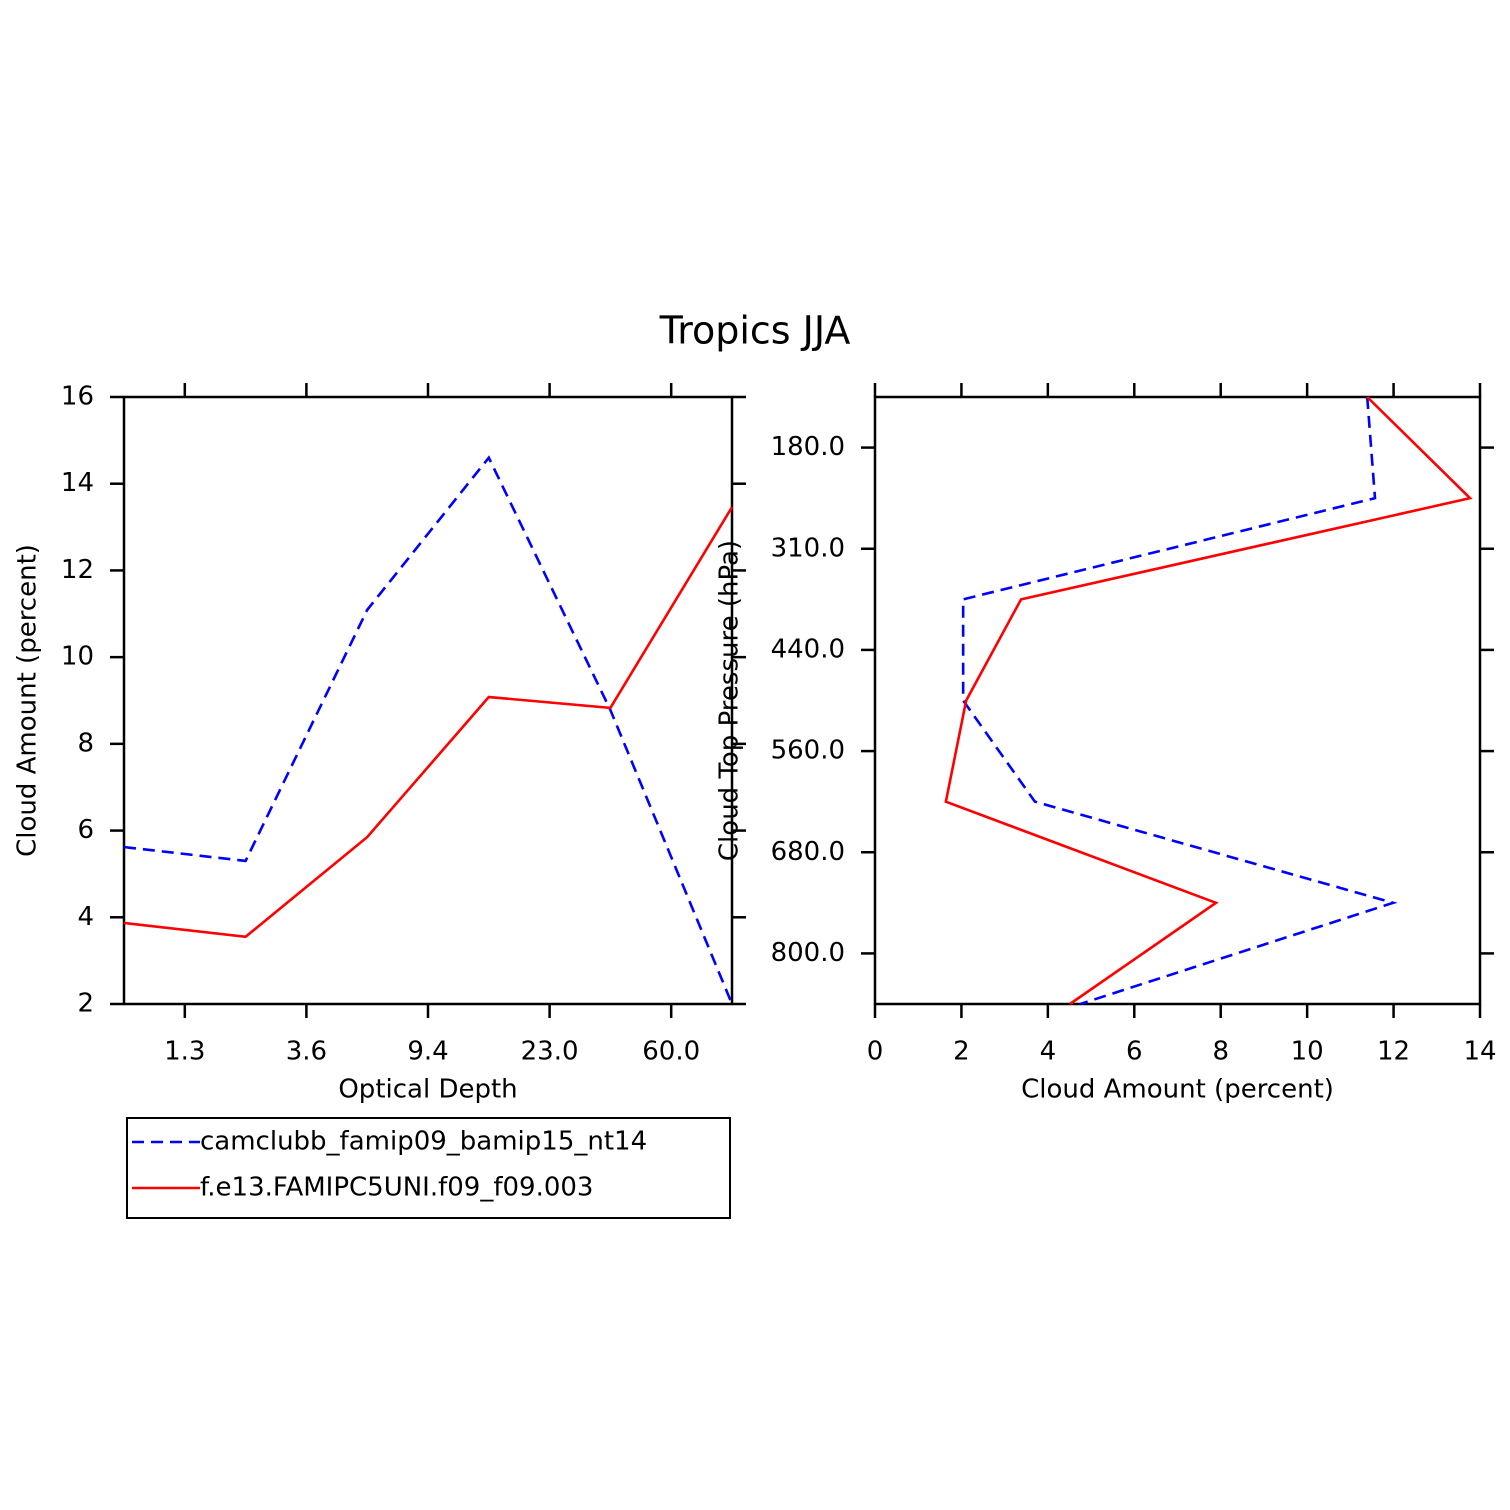 The height and width of the screenshot is (1510, 1510). I want to click on x-tick-label: 6, so click(1134, 1052).